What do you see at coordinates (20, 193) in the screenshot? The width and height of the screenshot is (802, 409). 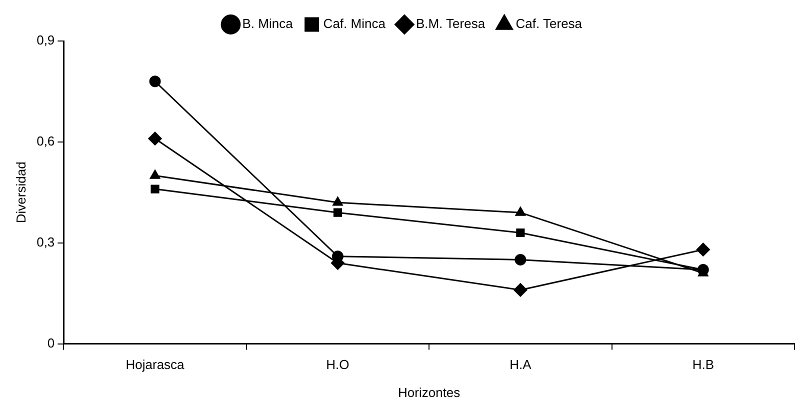 I see `y-axis-title: Diversidad` at bounding box center [20, 193].